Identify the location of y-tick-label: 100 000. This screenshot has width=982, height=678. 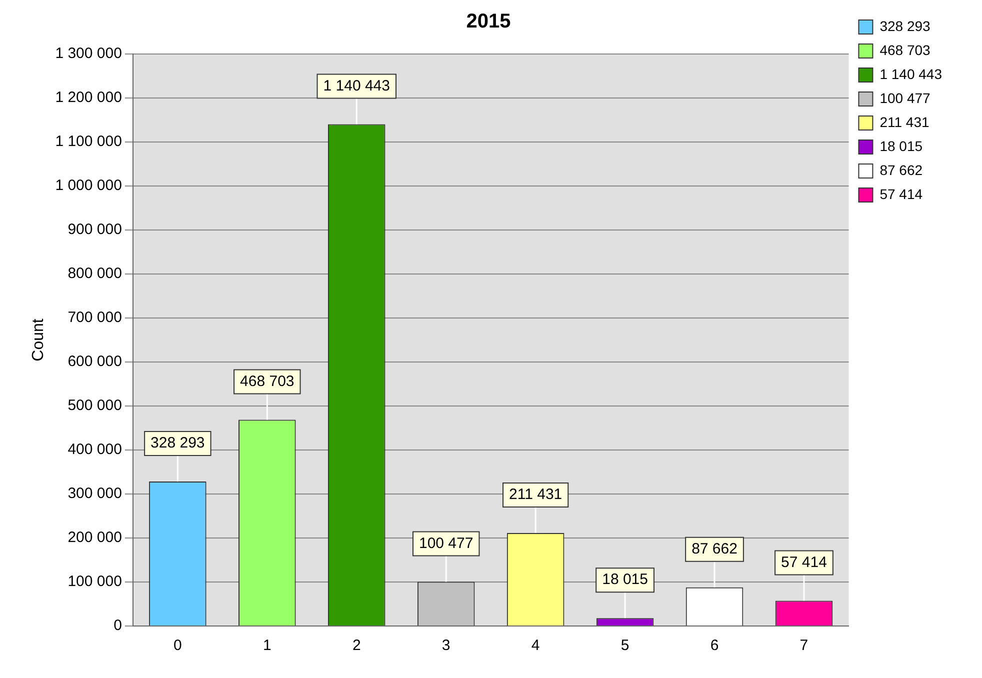
(95, 581).